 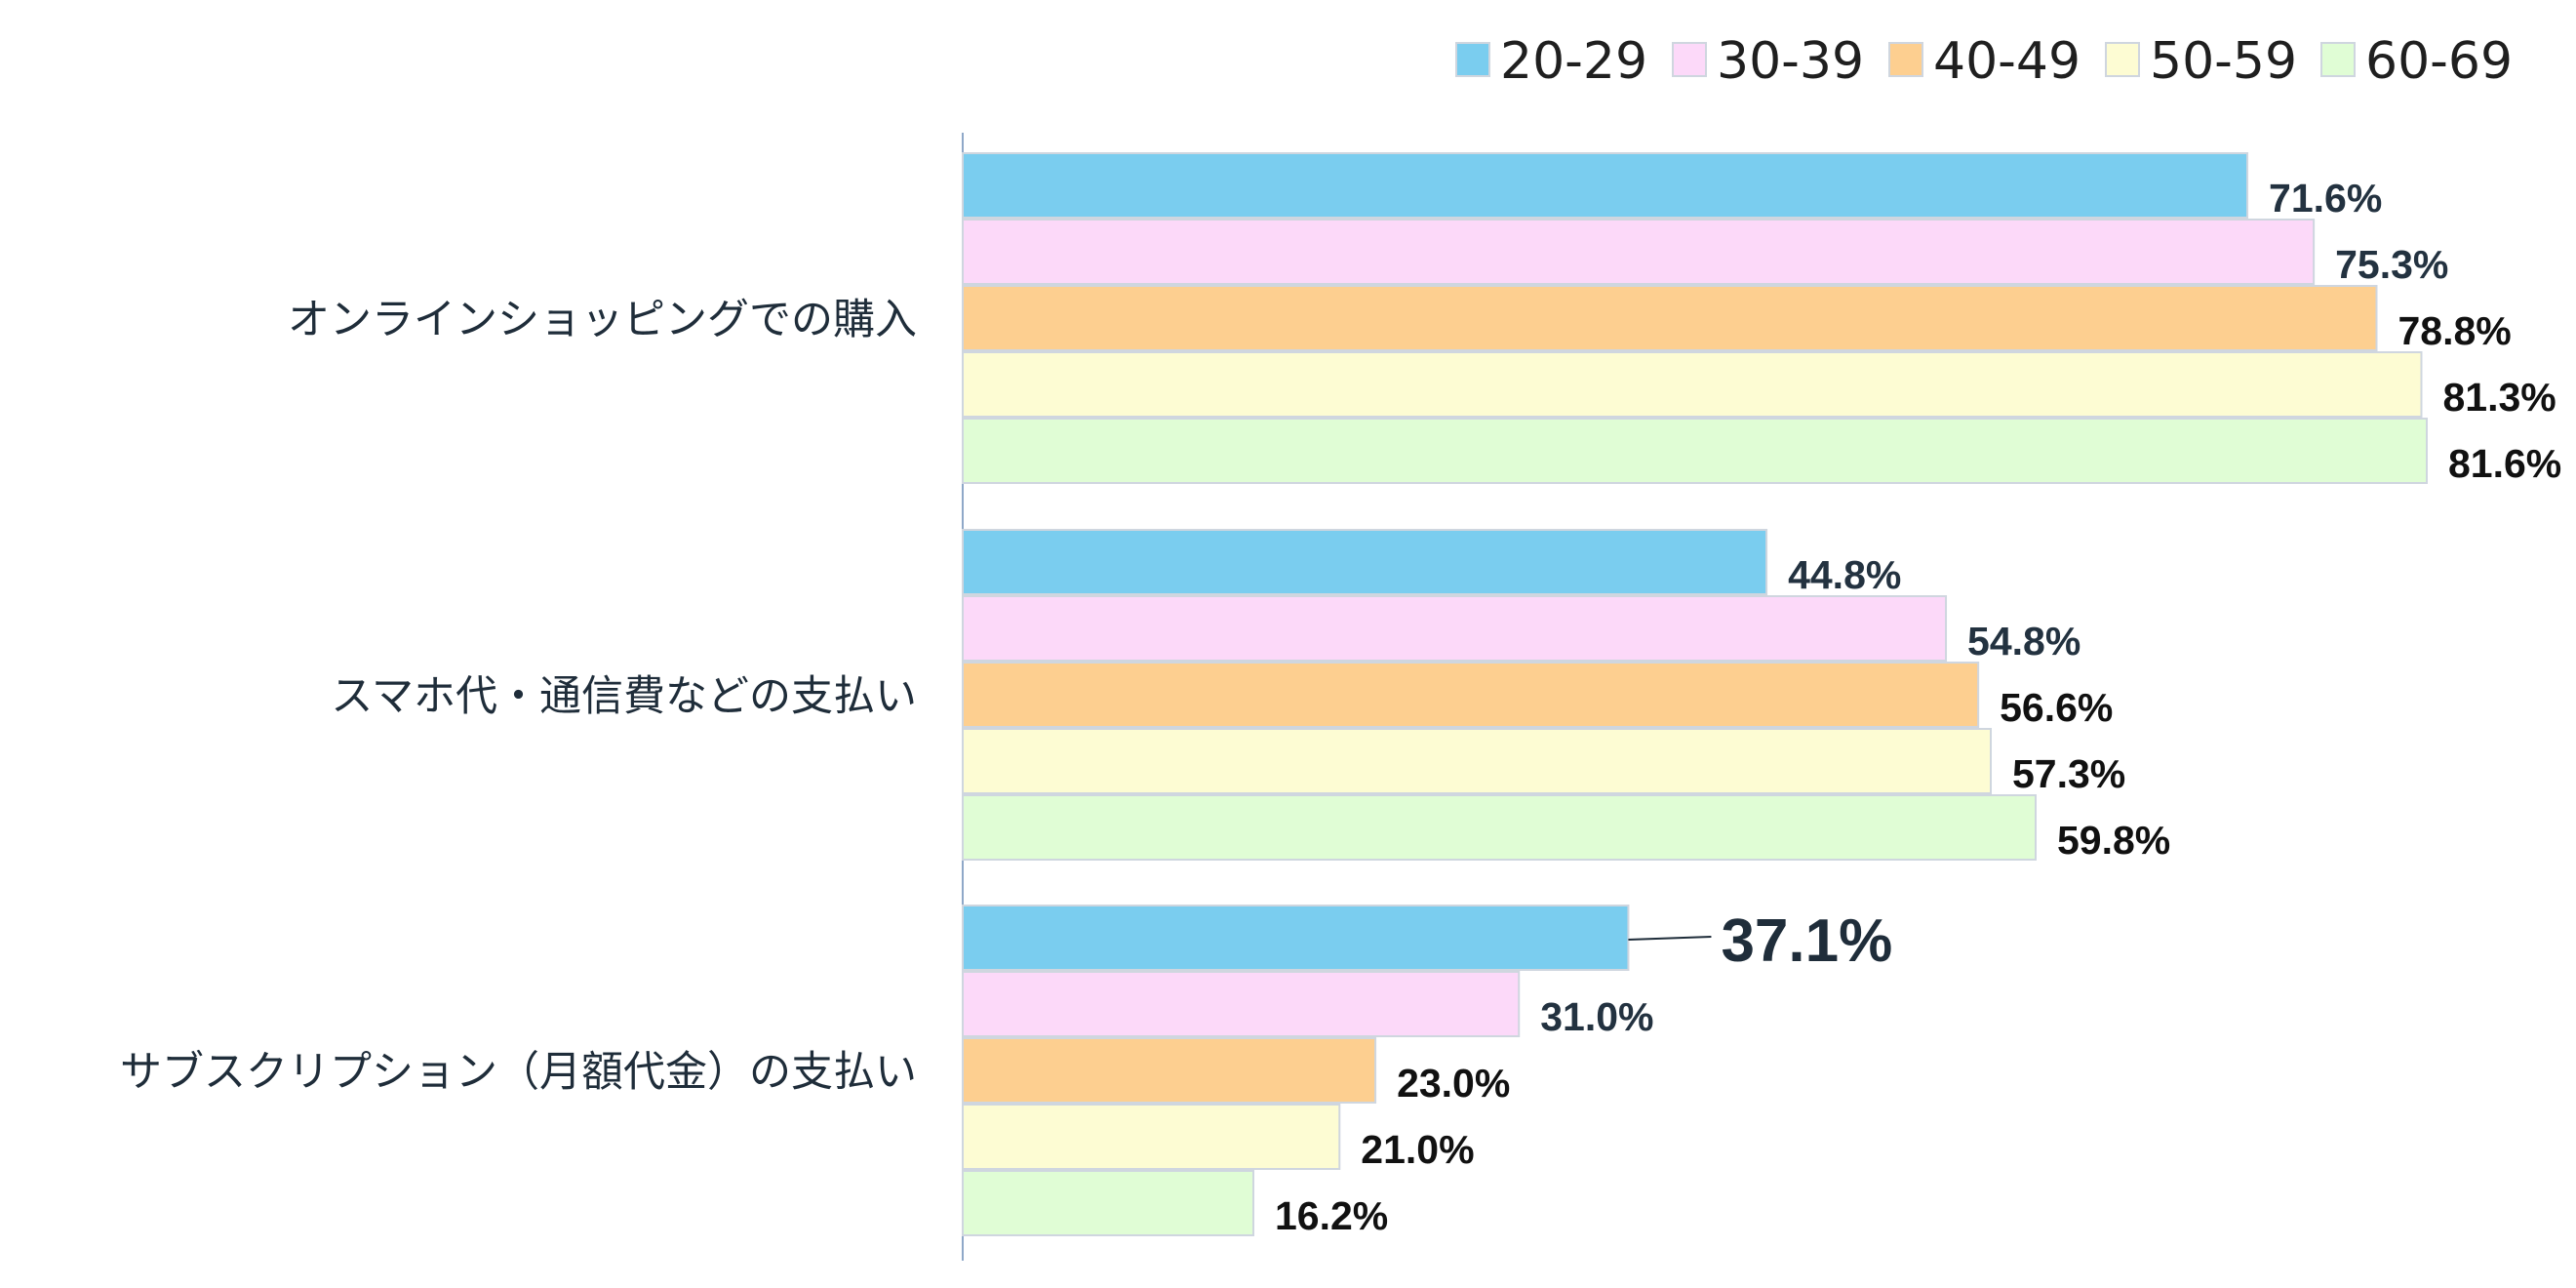 What do you see at coordinates (2391, 264) in the screenshot?
I see `value-label: 75.3%` at bounding box center [2391, 264].